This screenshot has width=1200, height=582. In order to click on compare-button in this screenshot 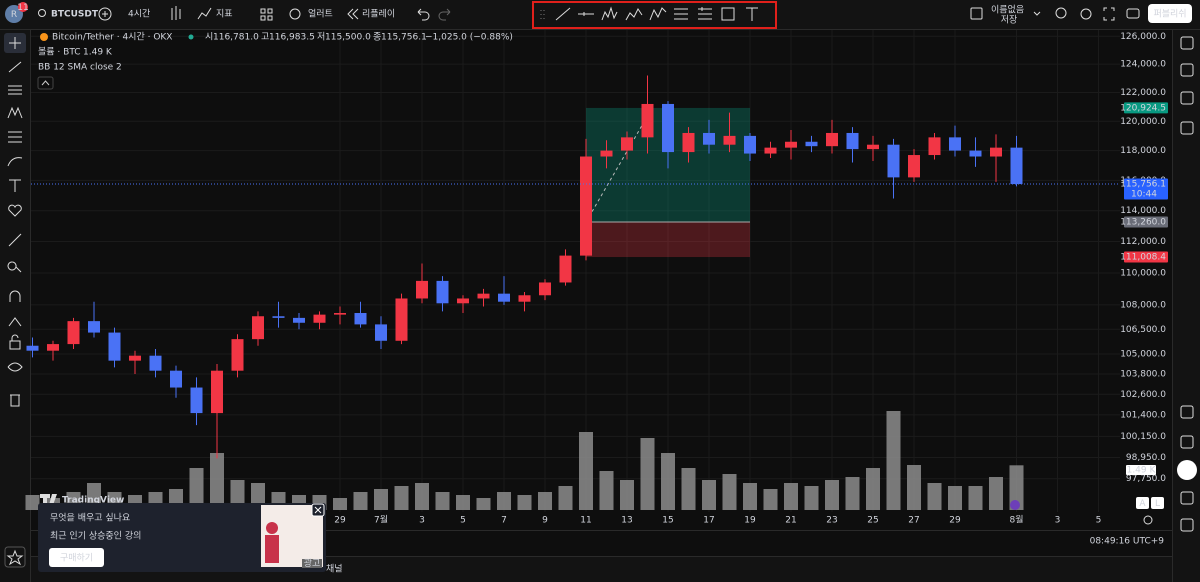, I will do `click(105, 14)`.